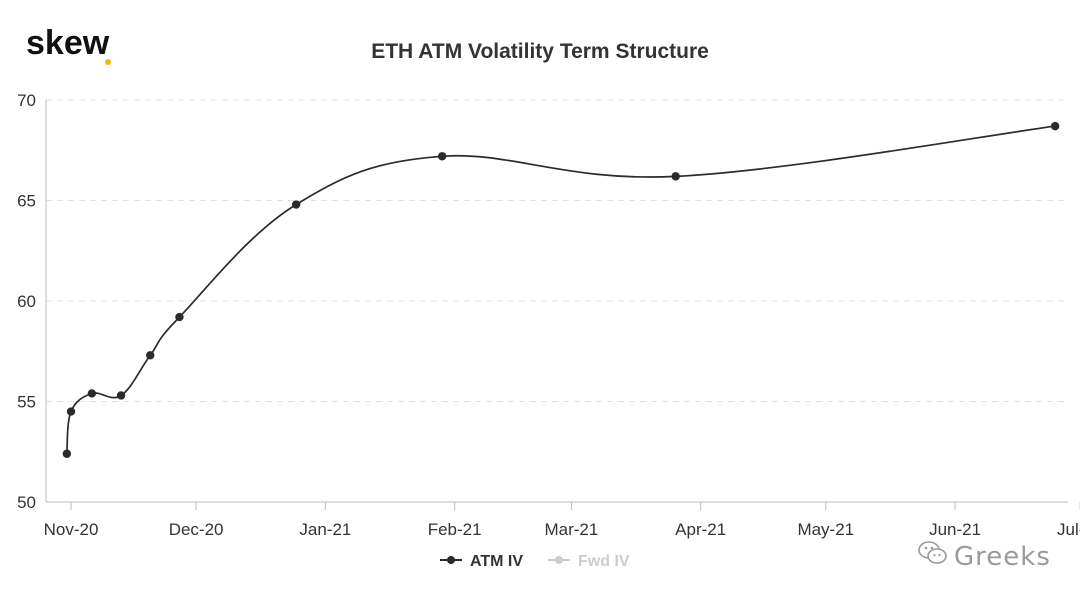  Describe the element at coordinates (325, 529) in the screenshot. I see `x-tick-label: Jan-21` at that location.